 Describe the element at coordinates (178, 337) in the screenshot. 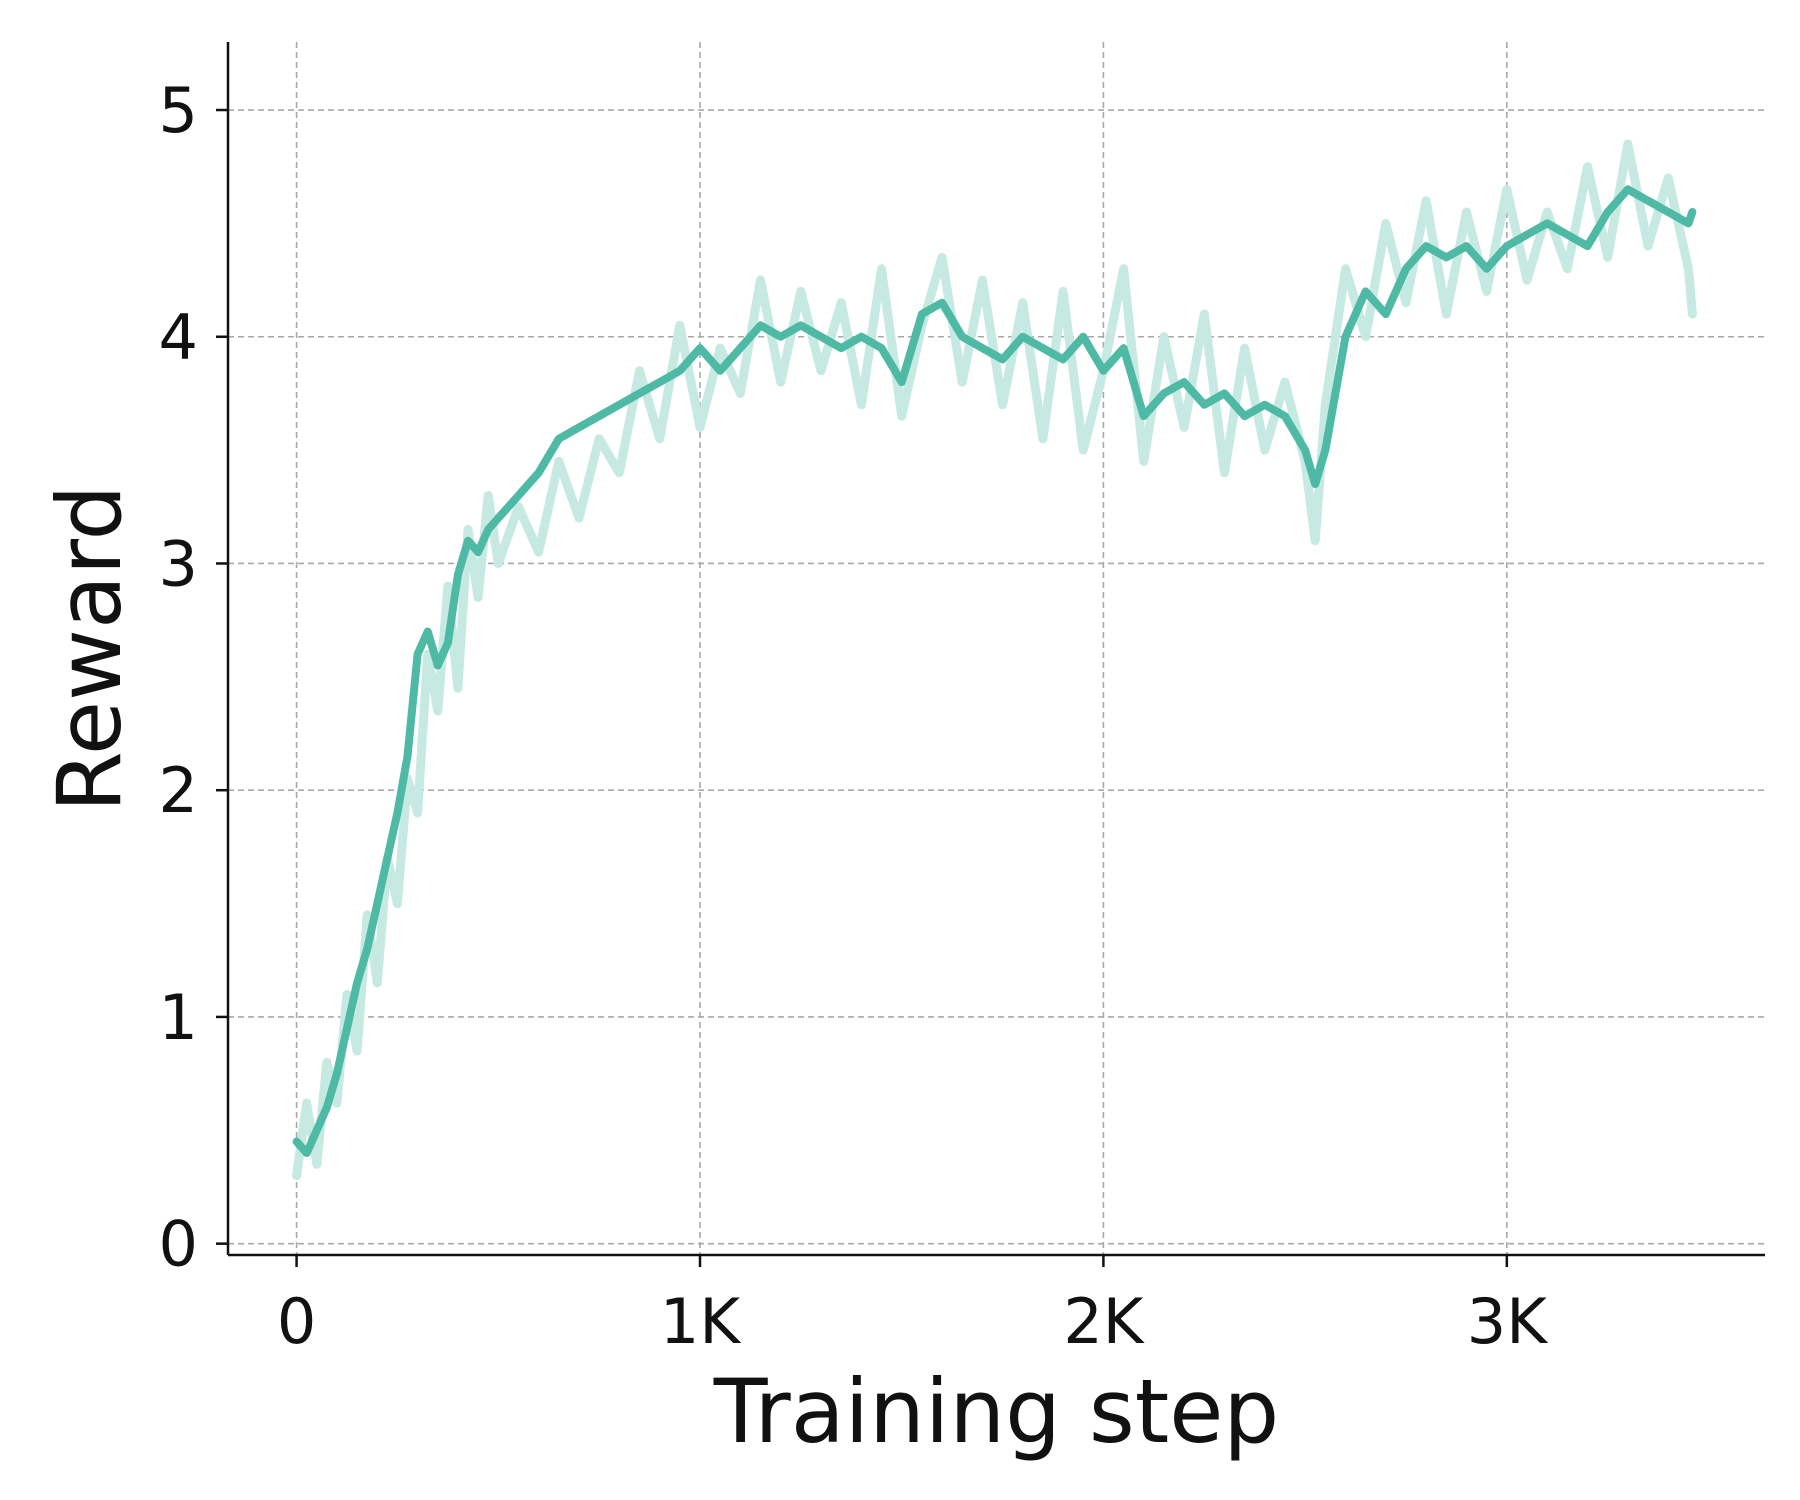

I see `y-tick-label: 4` at that location.